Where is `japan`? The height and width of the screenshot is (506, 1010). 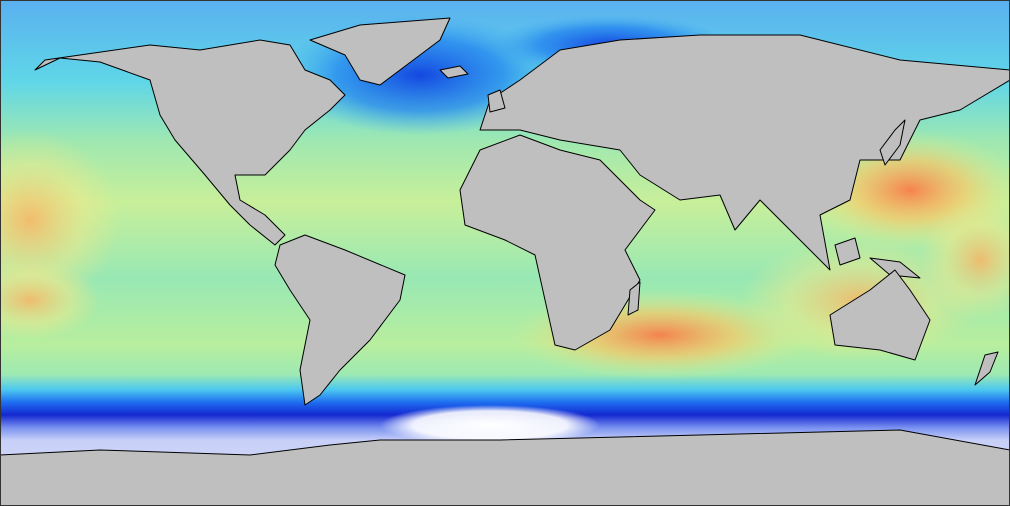
japan is located at coordinates (892, 142).